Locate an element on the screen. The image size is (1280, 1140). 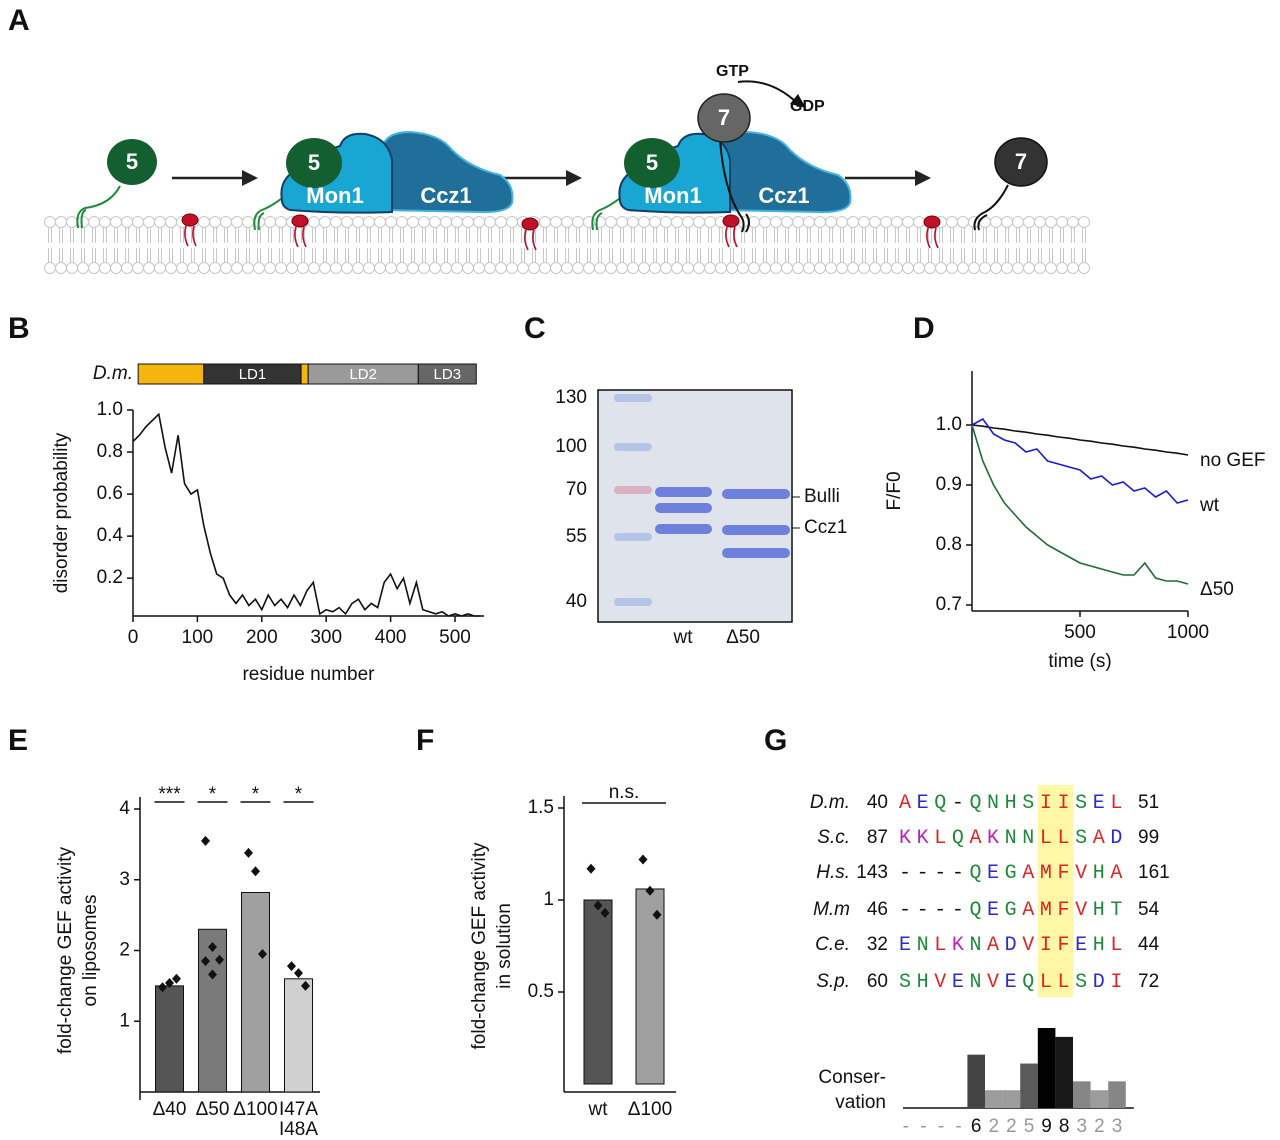
organism: D.m. is located at coordinates (113, 373).